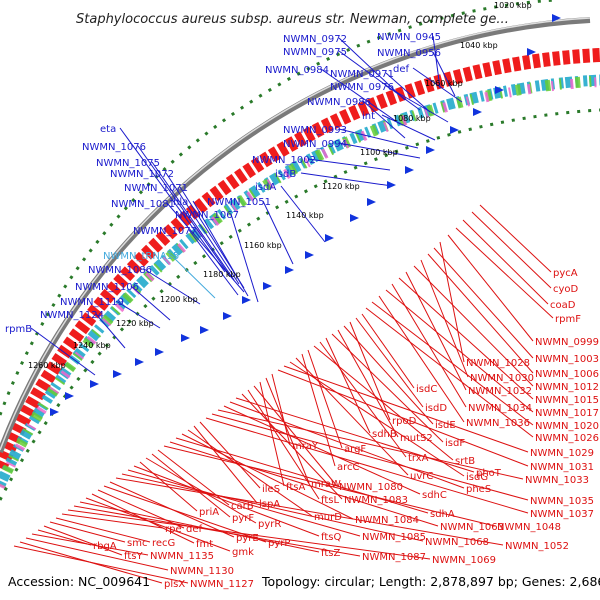 This screenshot has height=600, width=600. What do you see at coordinates (330, 553) in the screenshot?
I see `gene-label: ftsZ` at bounding box center [330, 553].